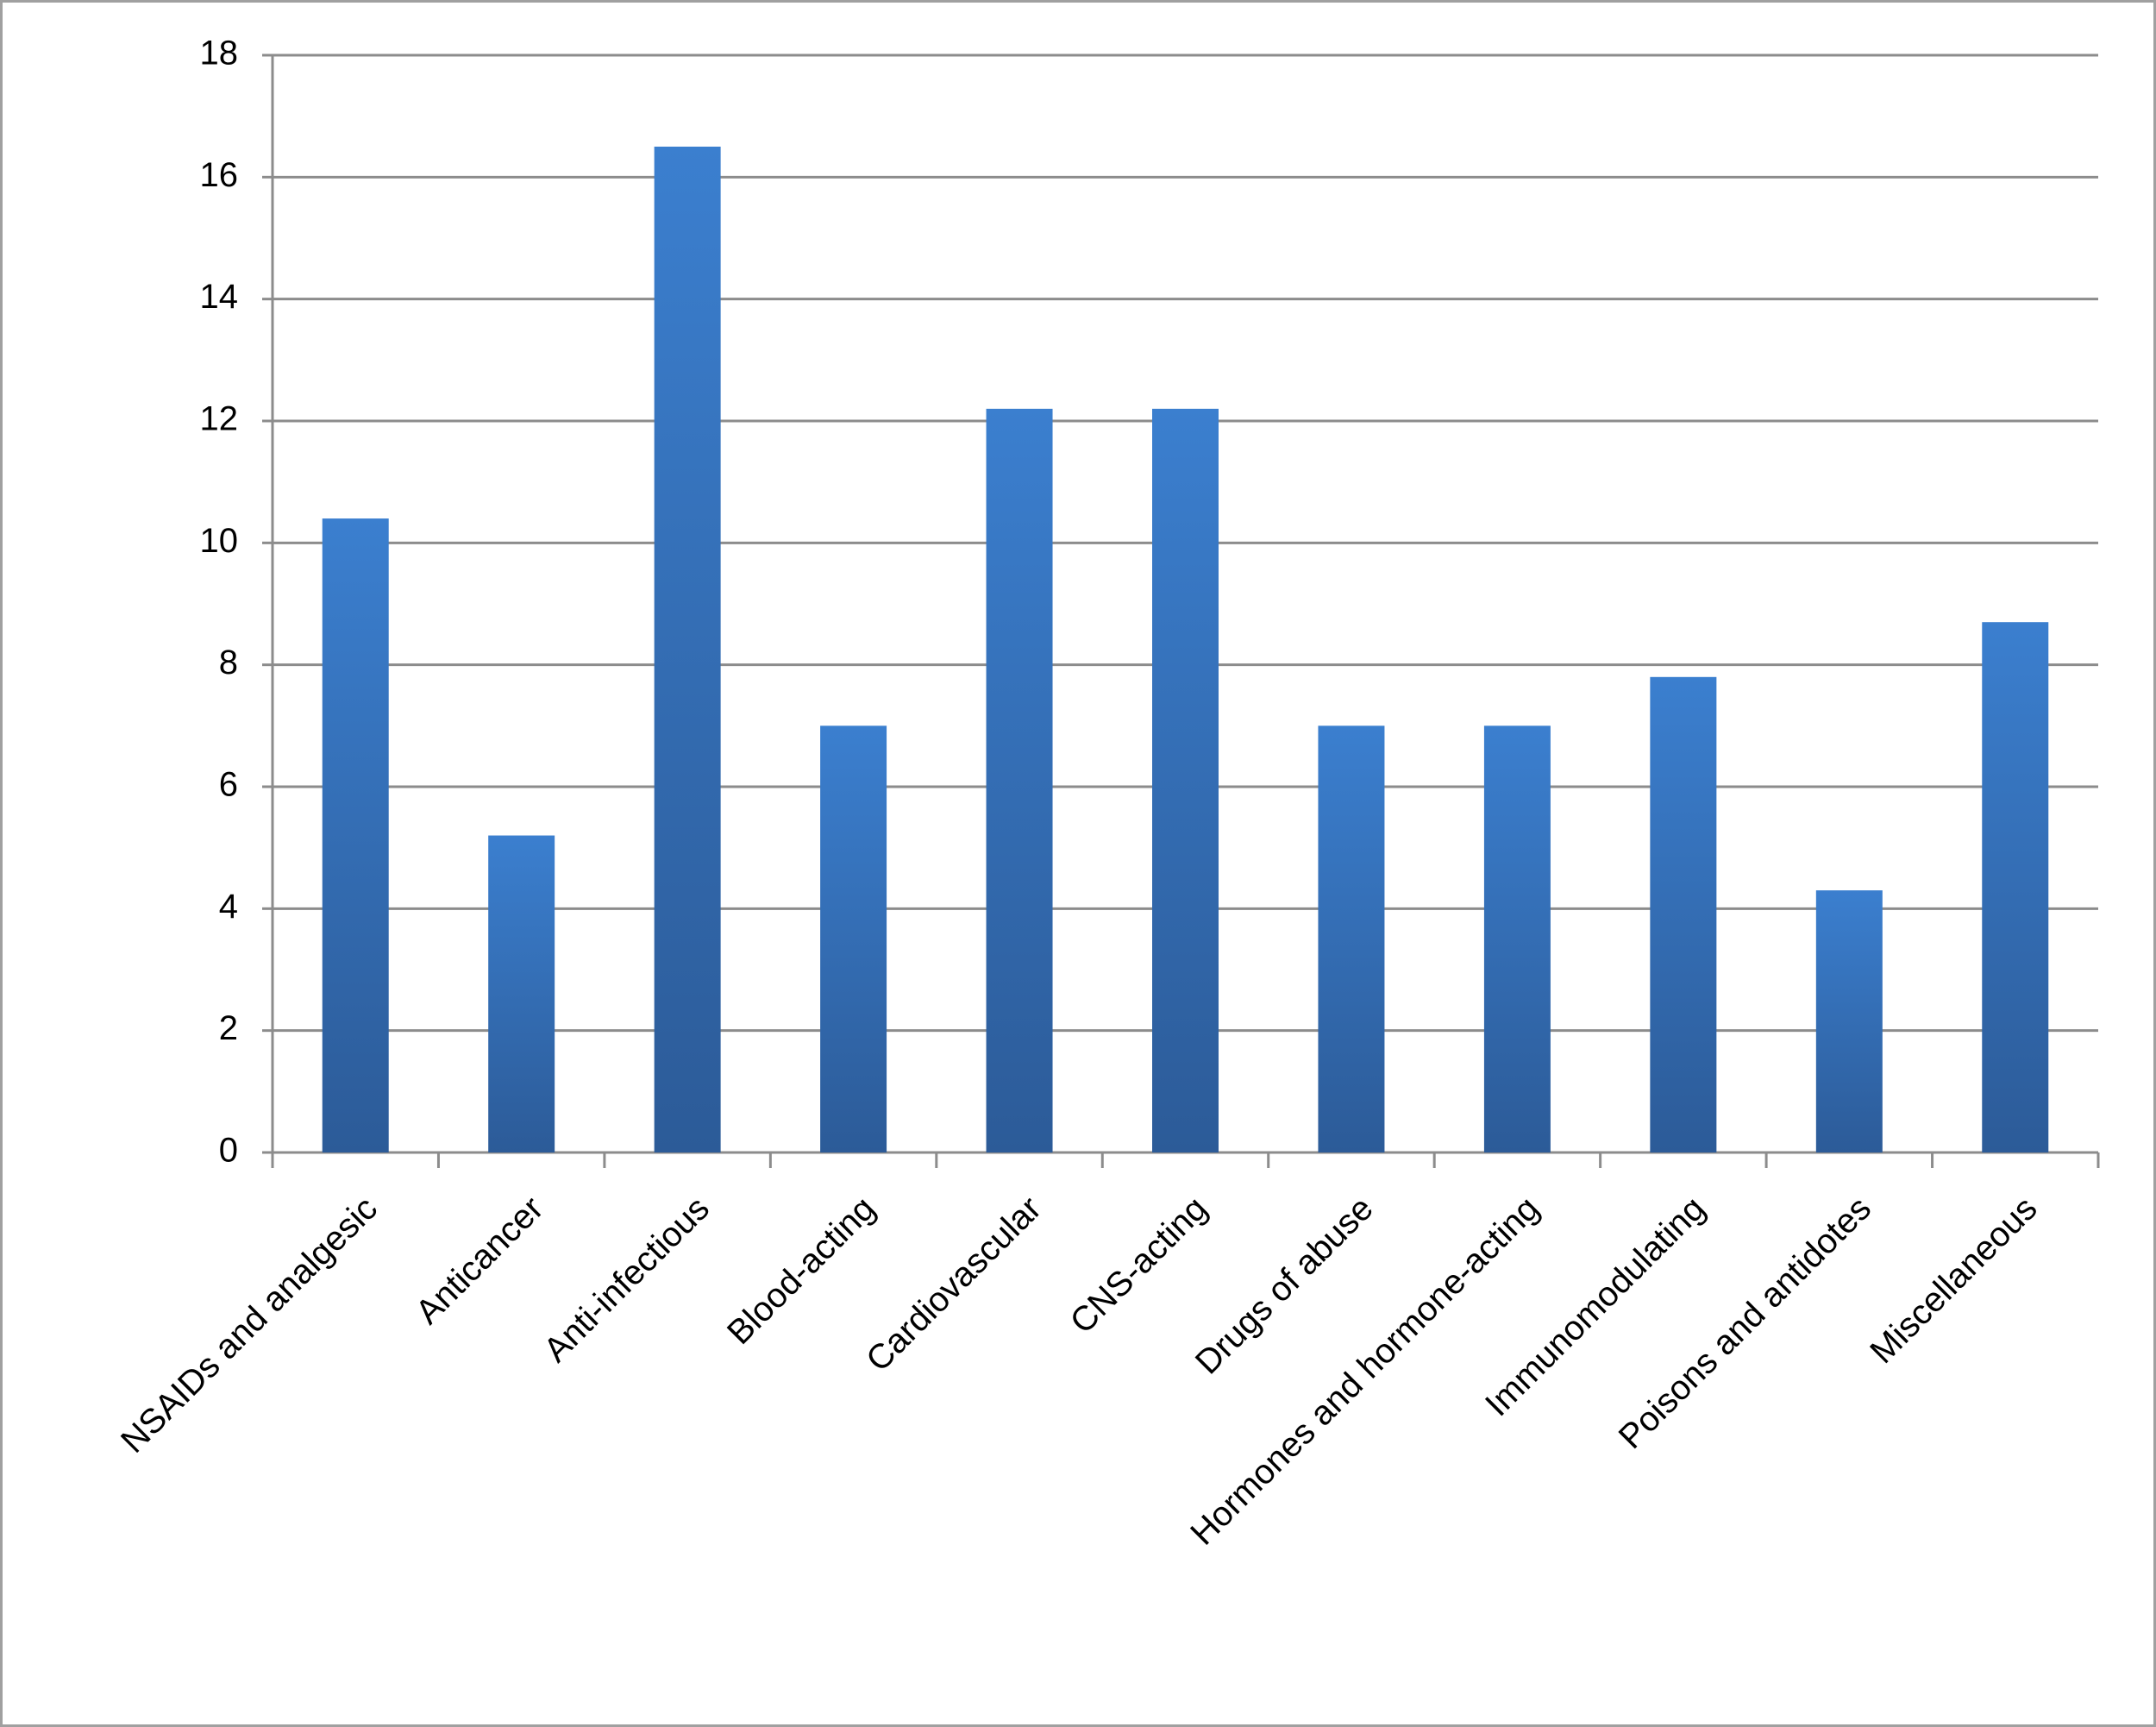 Image resolution: width=2156 pixels, height=1727 pixels. I want to click on y-tick-label: 18, so click(219, 53).